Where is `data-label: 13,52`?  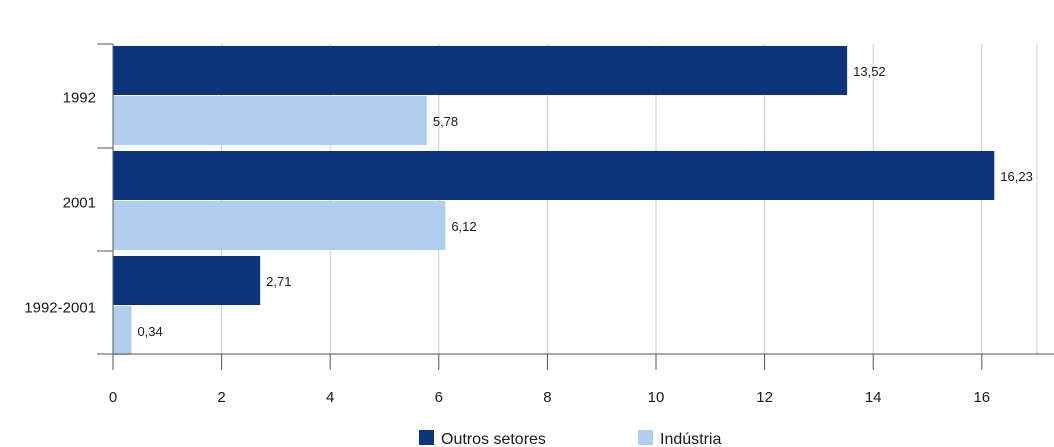 data-label: 13,52 is located at coordinates (869, 71).